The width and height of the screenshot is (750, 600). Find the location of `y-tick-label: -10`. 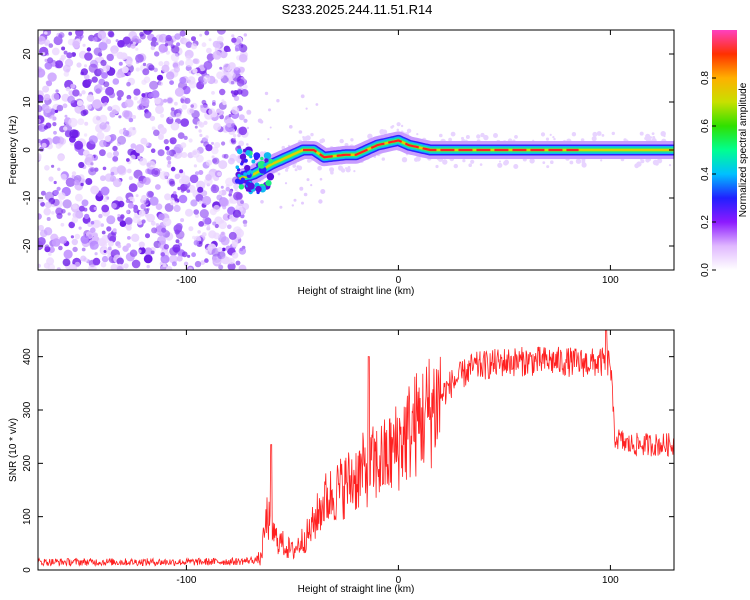

y-tick-label: -10 is located at coordinates (27, 197).